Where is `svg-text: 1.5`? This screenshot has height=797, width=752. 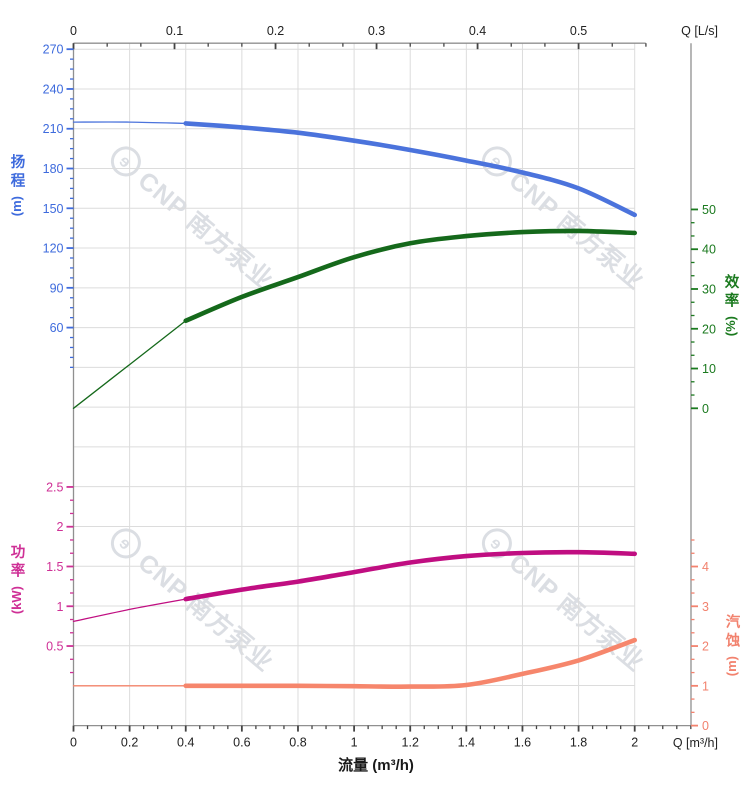
svg-text: 1.5 is located at coordinates (54, 567).